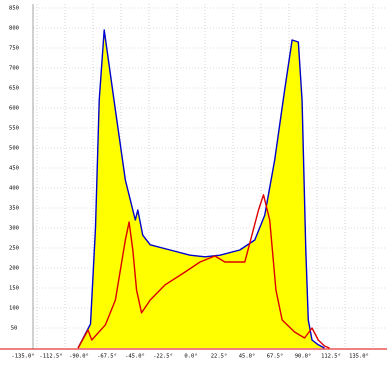  I want to click on y-tick-label: 700, so click(14, 69).